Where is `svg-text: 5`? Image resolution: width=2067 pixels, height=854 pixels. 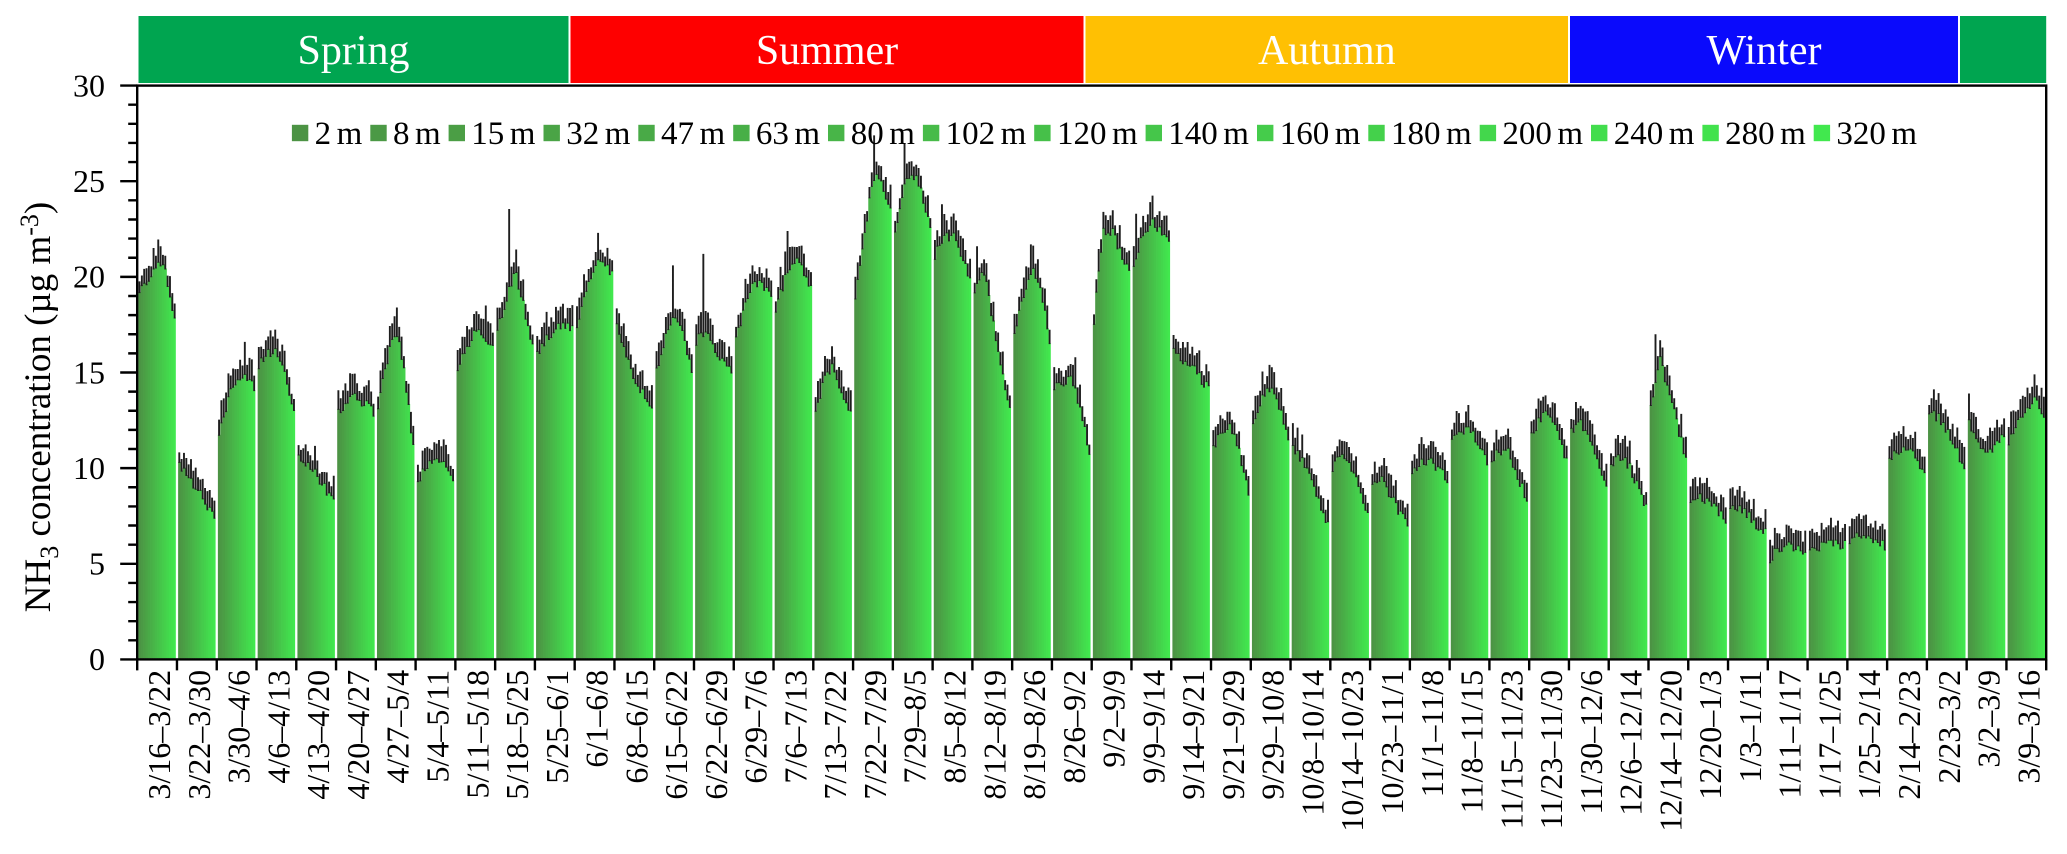 svg-text: 5 is located at coordinates (97, 564).